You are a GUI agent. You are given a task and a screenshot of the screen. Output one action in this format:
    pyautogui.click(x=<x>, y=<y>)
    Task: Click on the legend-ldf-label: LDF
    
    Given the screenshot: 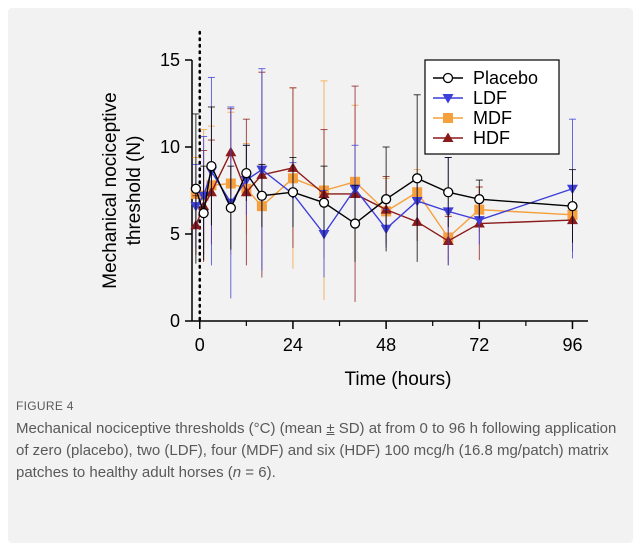 What is the action you would take?
    pyautogui.click(x=490, y=98)
    